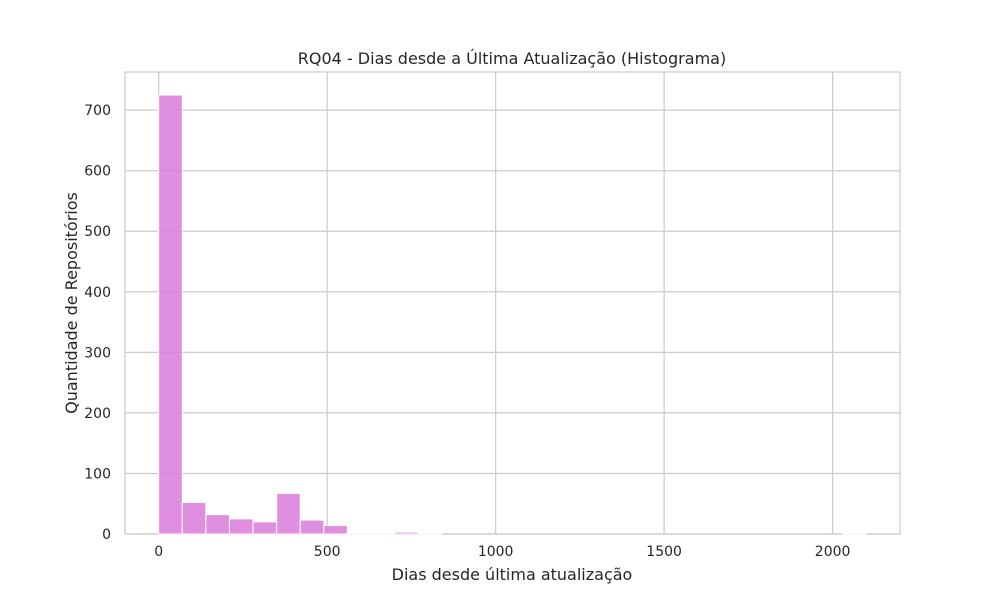  What do you see at coordinates (496, 552) in the screenshot?
I see `x-tick-label: 1000` at bounding box center [496, 552].